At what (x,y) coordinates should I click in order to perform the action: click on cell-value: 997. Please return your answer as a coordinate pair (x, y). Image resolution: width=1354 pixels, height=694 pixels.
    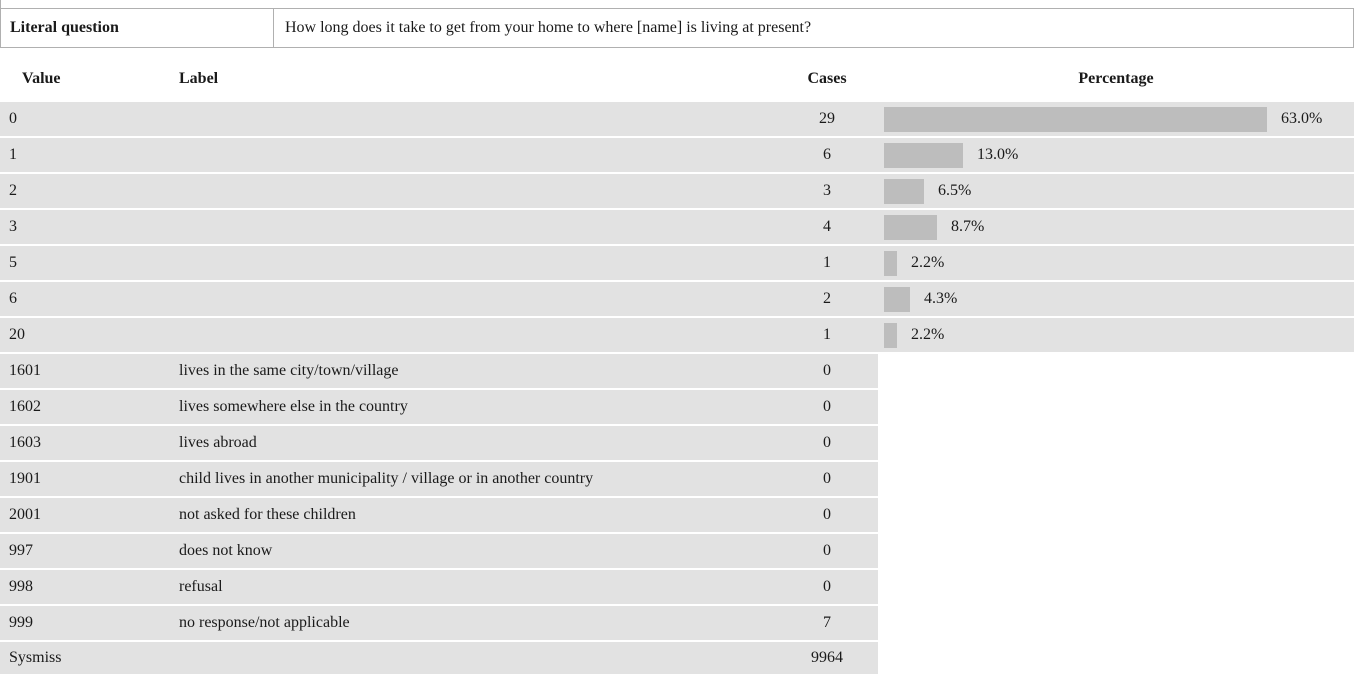
    Looking at the image, I should click on (85, 552).